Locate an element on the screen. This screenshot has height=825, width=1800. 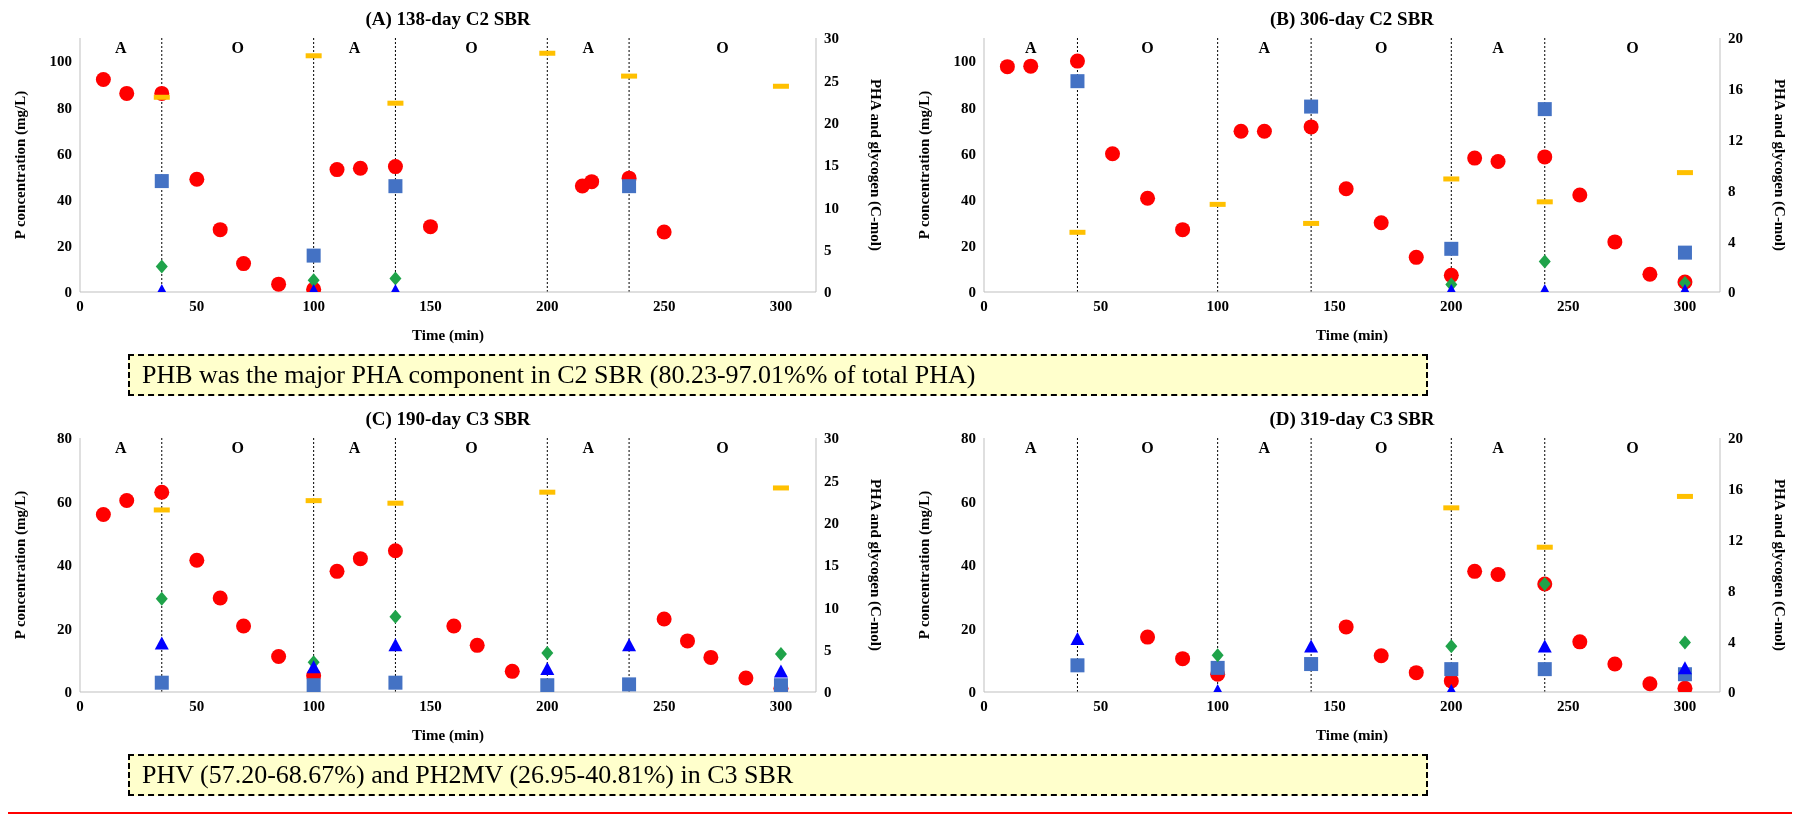
y2-axis-title: PHA and glycogen (C-mol) is located at coordinates (875, 565).